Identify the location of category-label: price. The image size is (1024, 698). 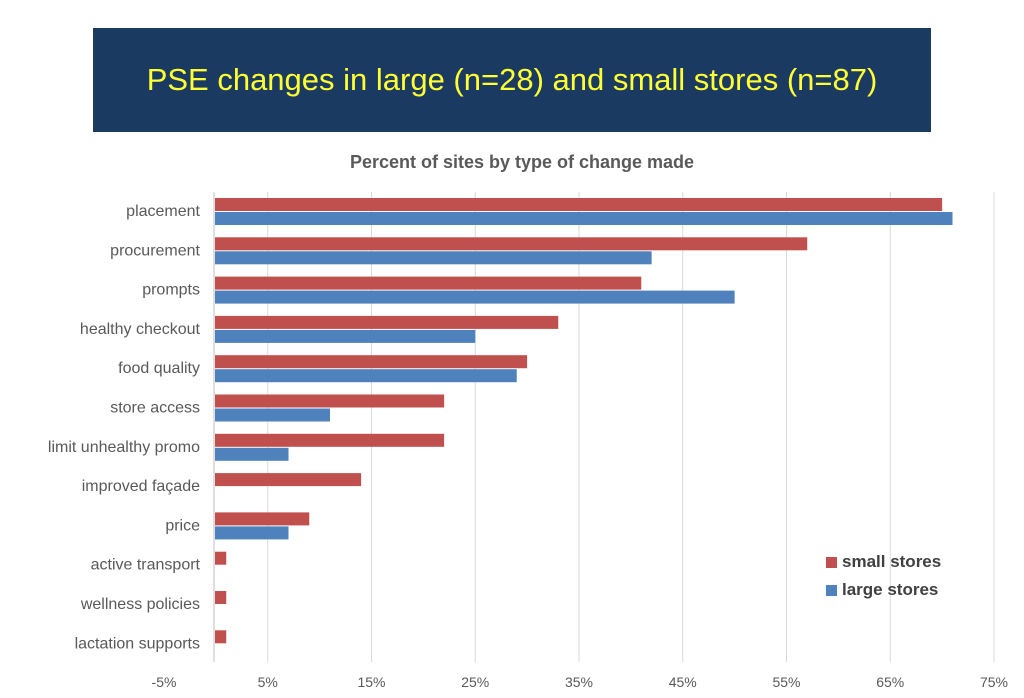
(182, 525).